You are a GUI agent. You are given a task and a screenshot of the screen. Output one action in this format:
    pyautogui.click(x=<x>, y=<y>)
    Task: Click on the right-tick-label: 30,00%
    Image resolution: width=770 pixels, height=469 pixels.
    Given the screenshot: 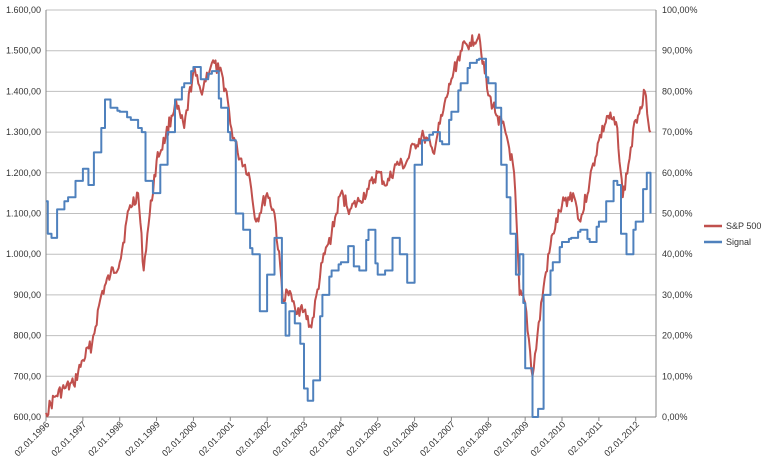 What is the action you would take?
    pyautogui.click(x=677, y=295)
    